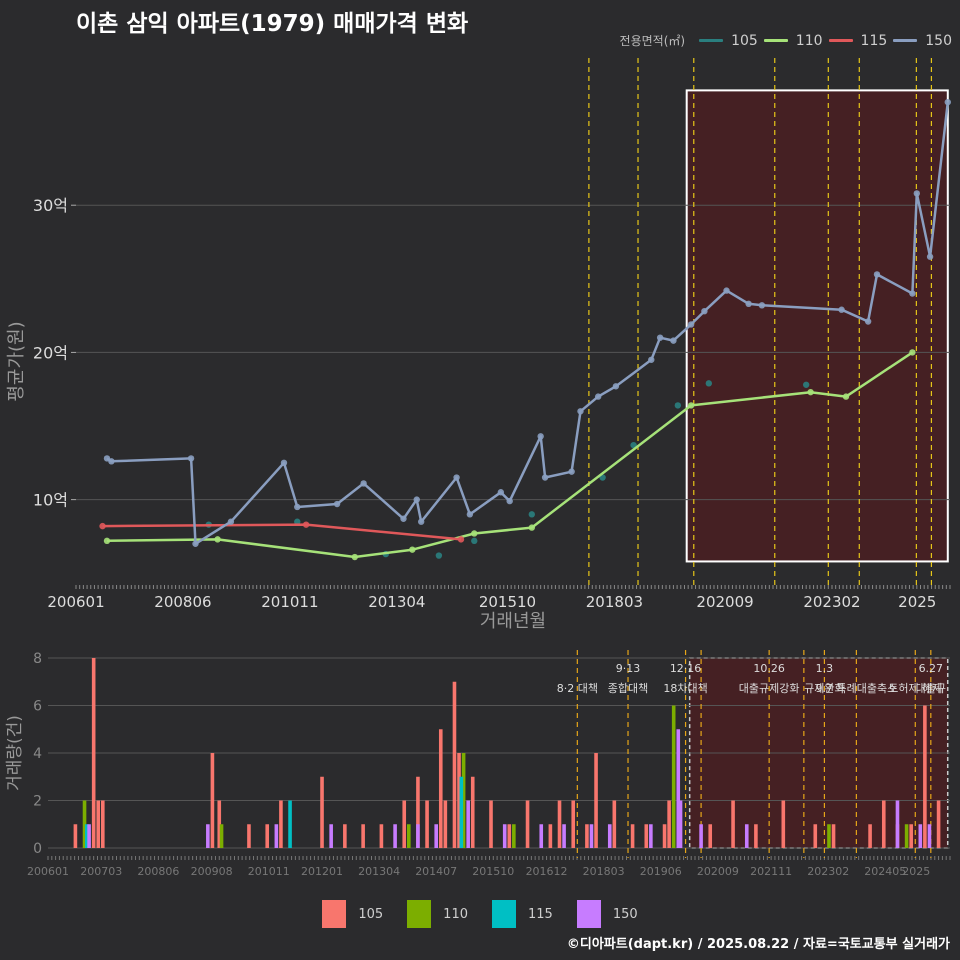  What do you see at coordinates (437, 914) in the screenshot?
I see `legend-bar-110: 110` at bounding box center [437, 914].